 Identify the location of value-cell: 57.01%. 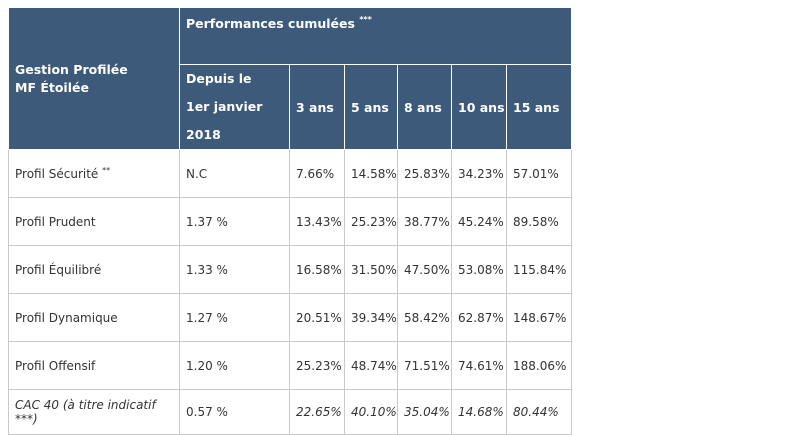
(539, 173).